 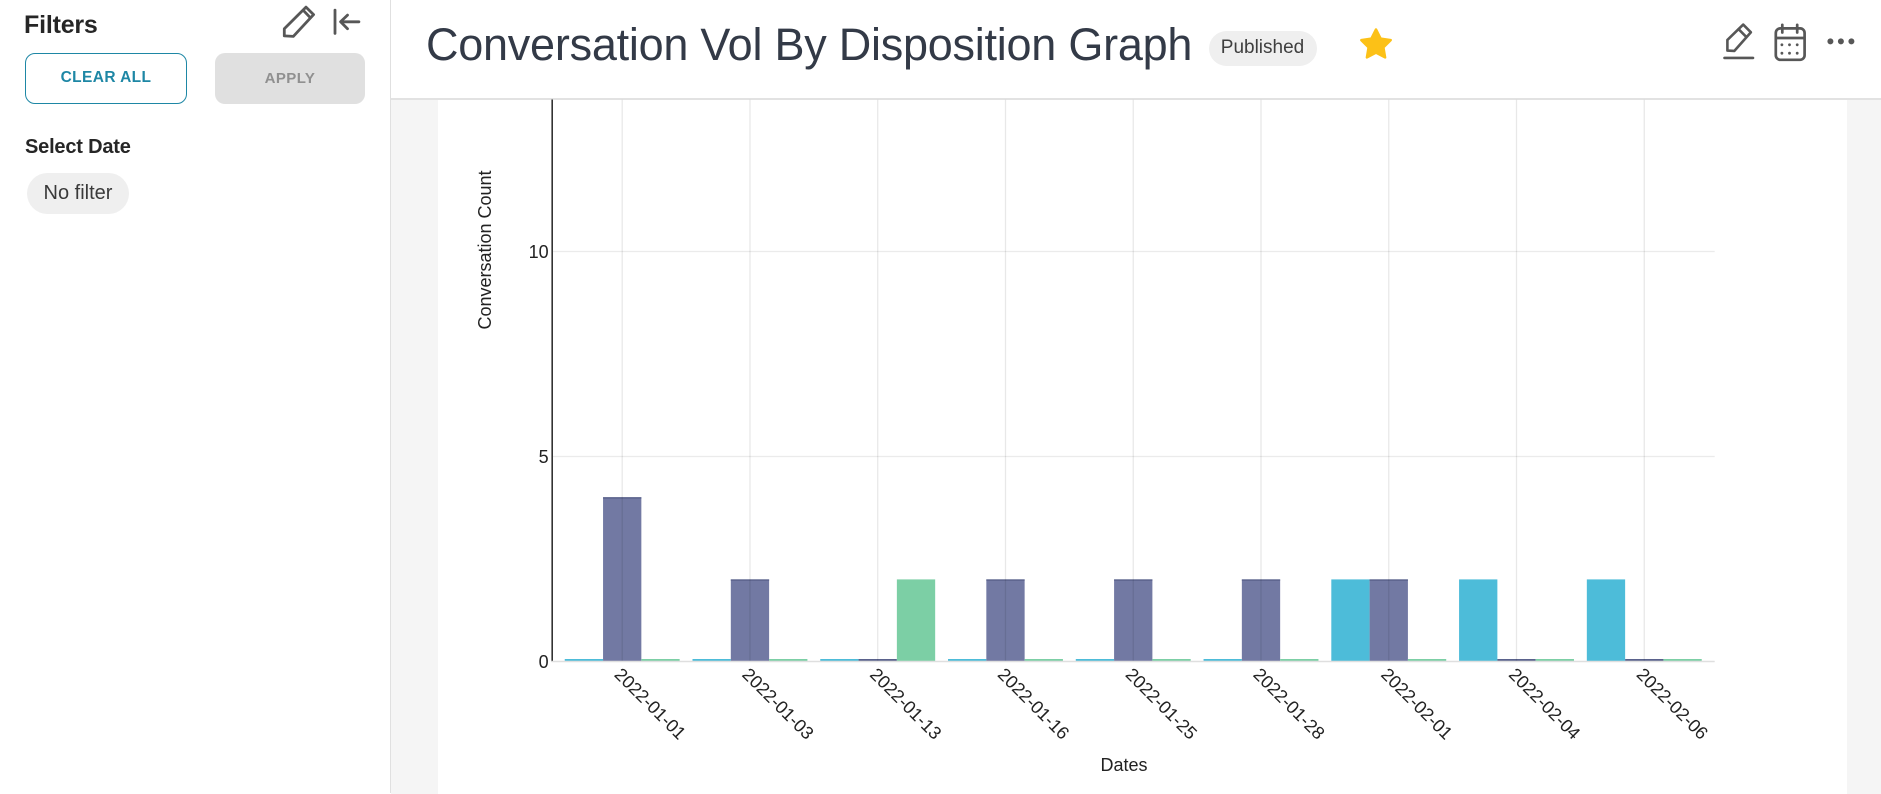 What do you see at coordinates (1033, 703) in the screenshot?
I see `svg-text: 2022-01-16` at bounding box center [1033, 703].